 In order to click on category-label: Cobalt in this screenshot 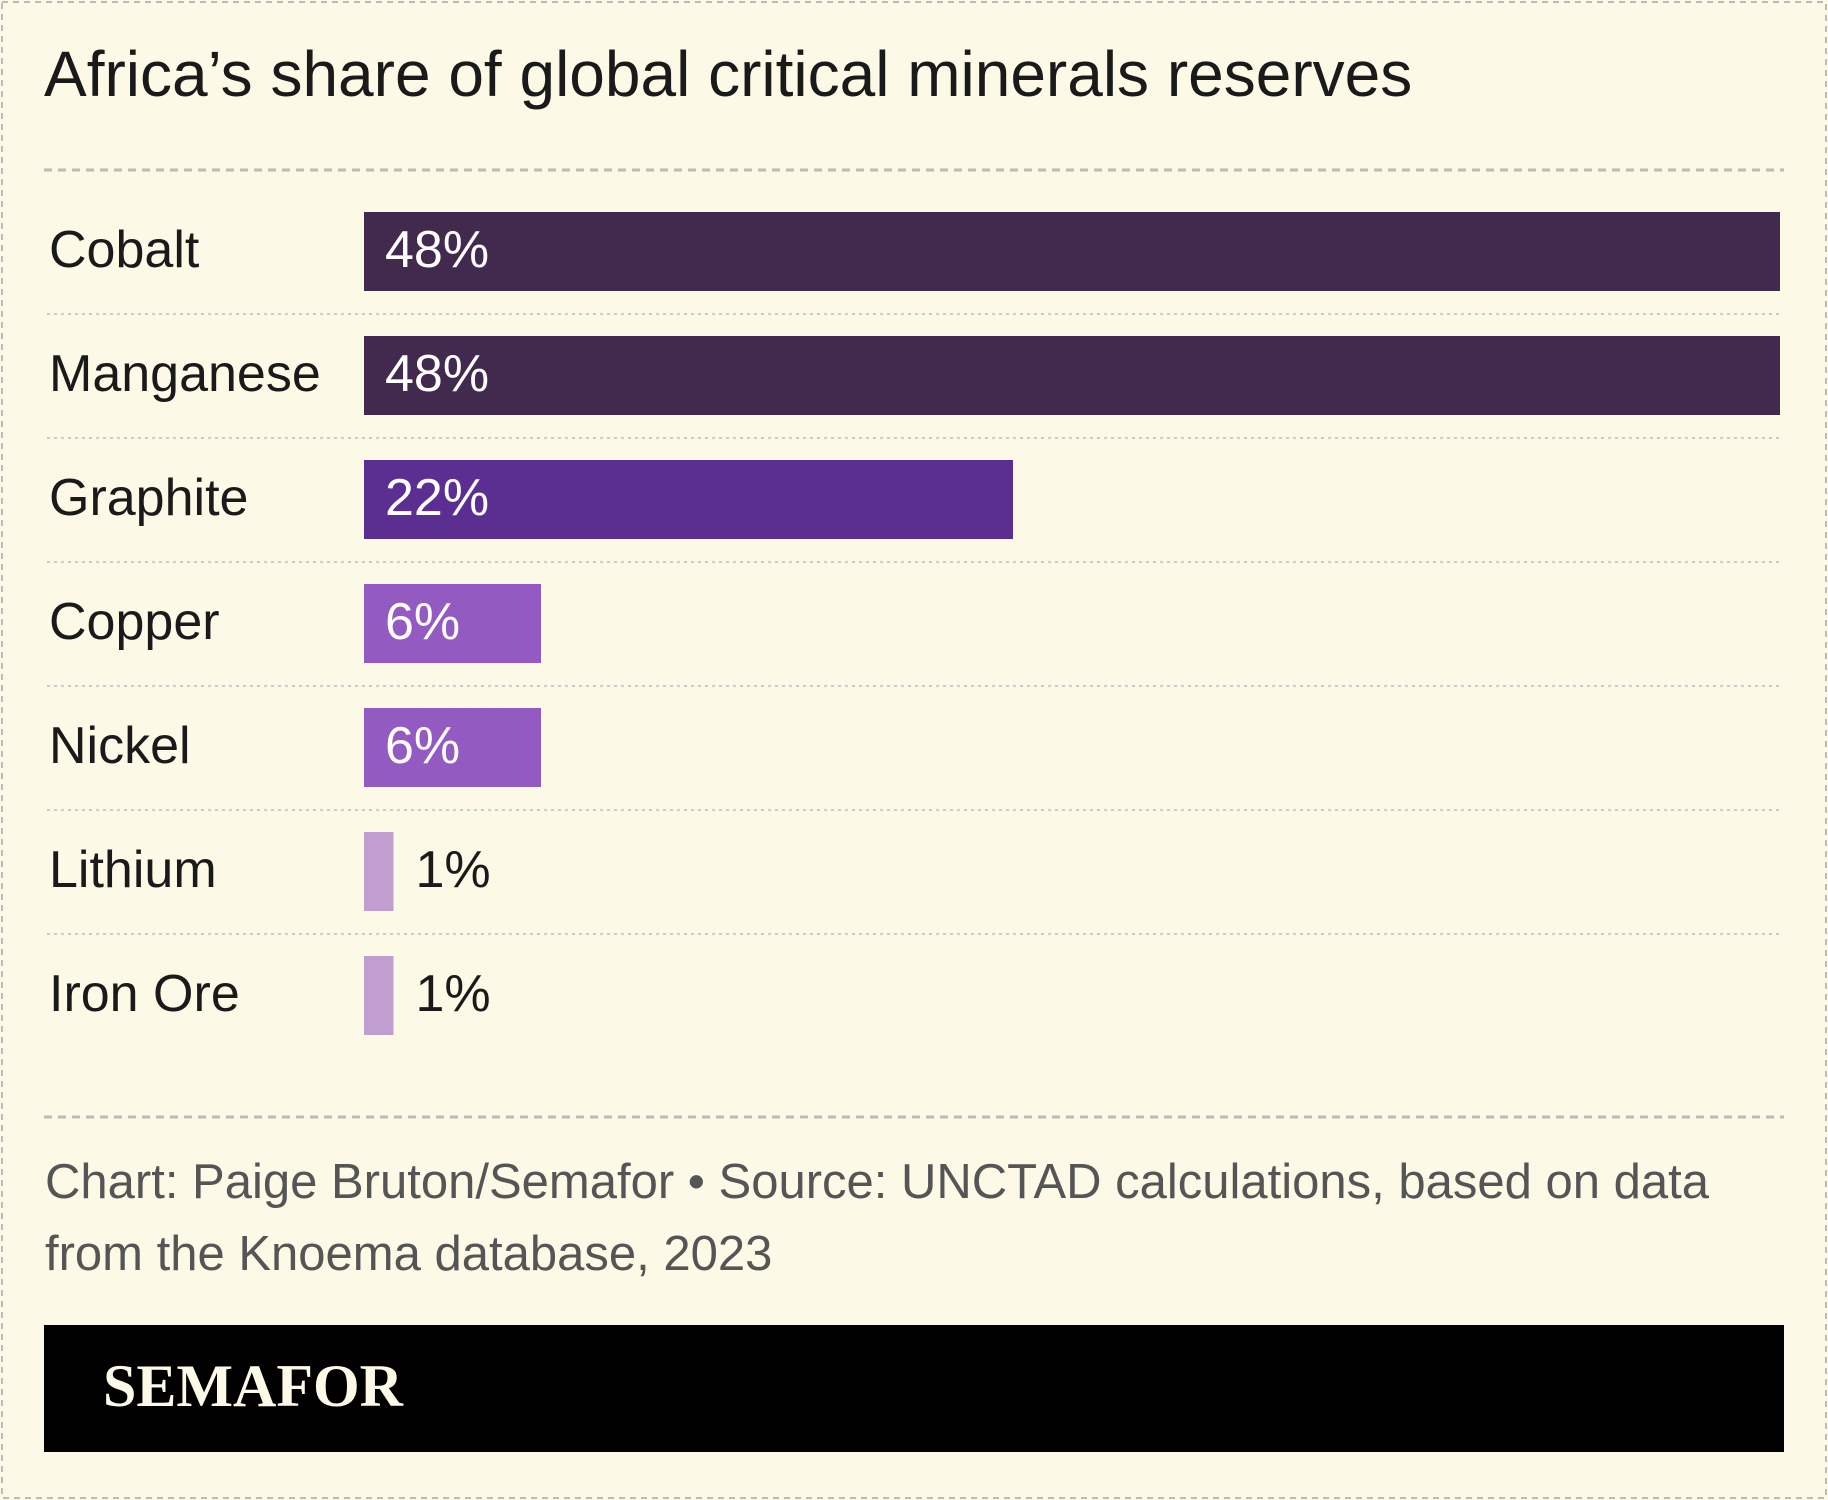, I will do `click(124, 250)`.